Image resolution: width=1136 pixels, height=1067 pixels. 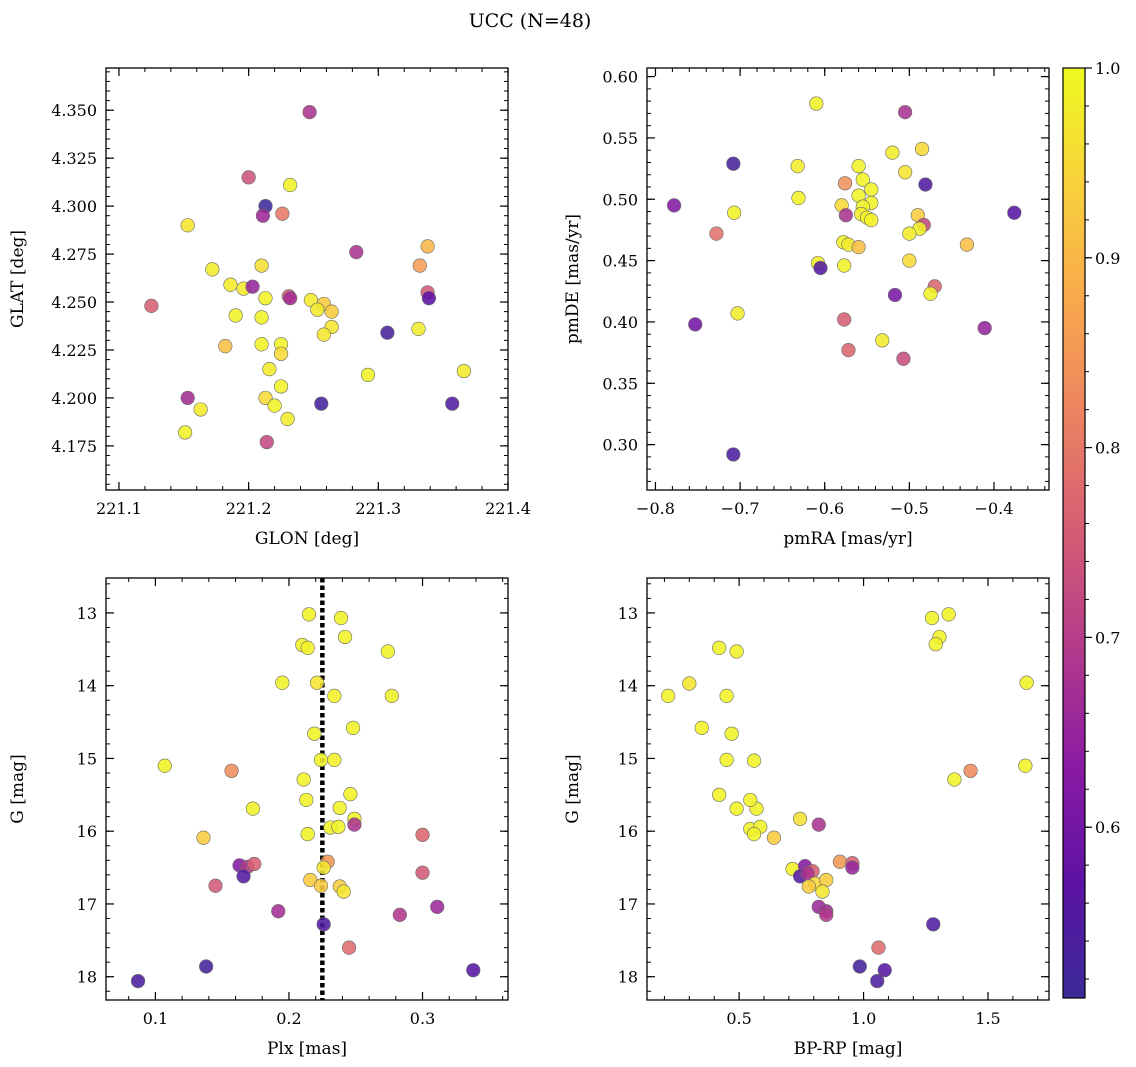 What do you see at coordinates (1074, 533) in the screenshot?
I see `colorbar-gradient` at bounding box center [1074, 533].